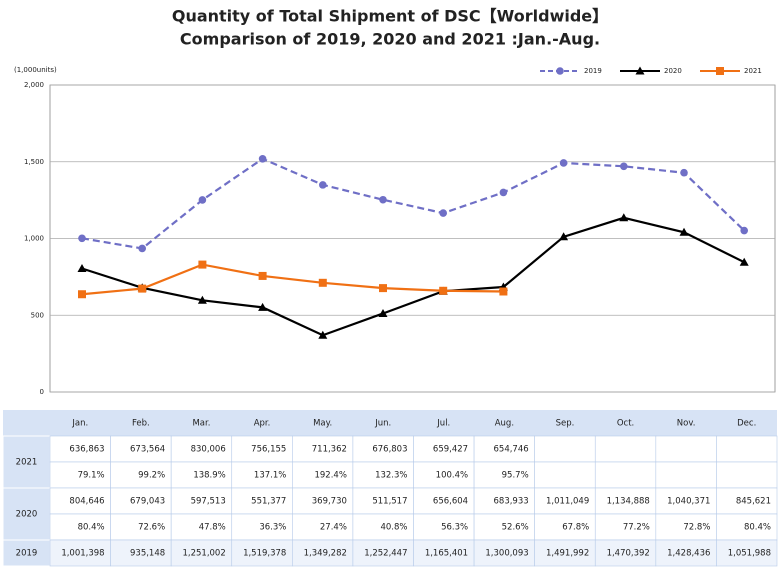  What do you see at coordinates (151, 528) in the screenshot?
I see `table-yoy: 72.6%` at bounding box center [151, 528].